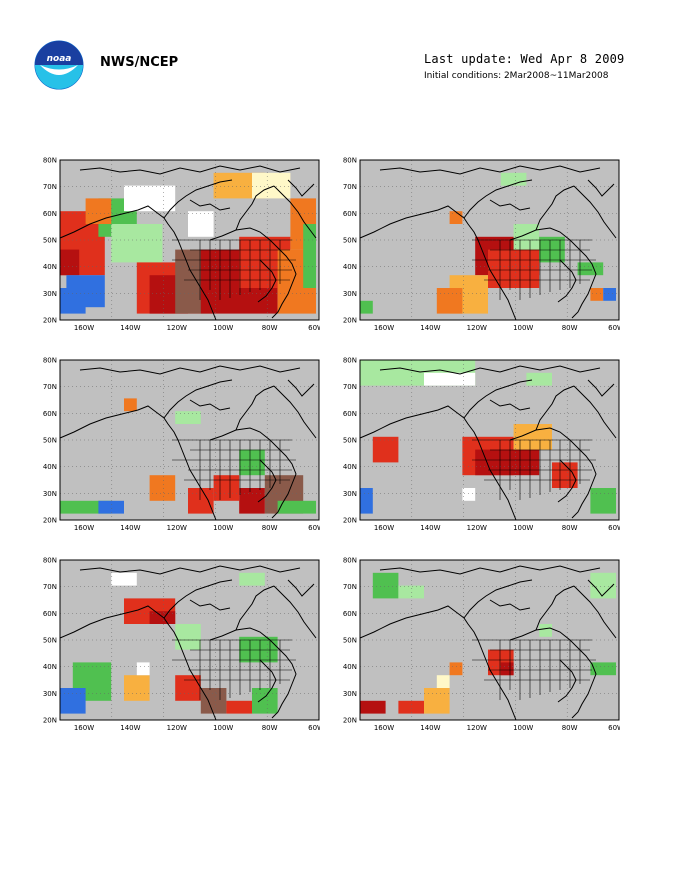  What do you see at coordinates (516, 76) in the screenshot?
I see `initial-conditions: Initial conditions: 2Mar2008~11Mar2008` at bounding box center [516, 76].